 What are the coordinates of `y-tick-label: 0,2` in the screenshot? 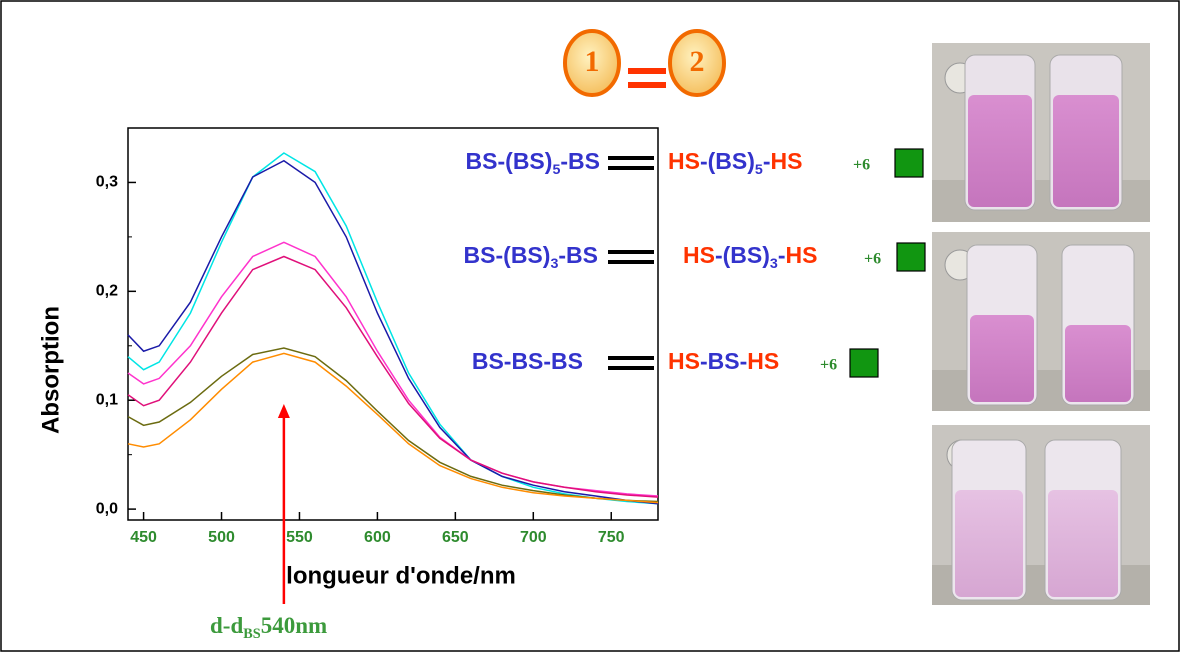 It's located at (107, 291).